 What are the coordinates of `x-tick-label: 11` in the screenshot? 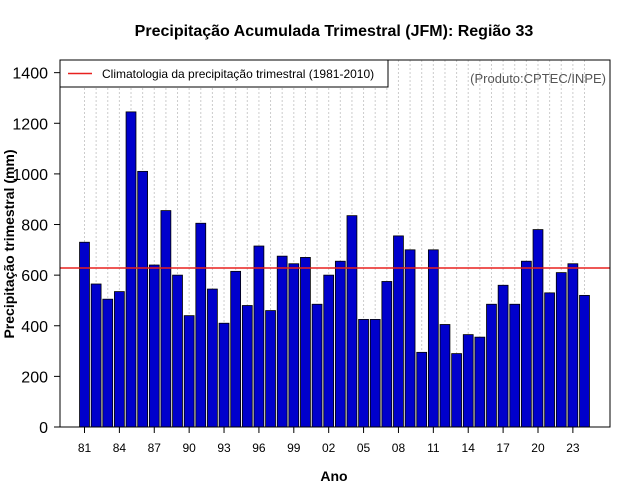 It's located at (433, 448).